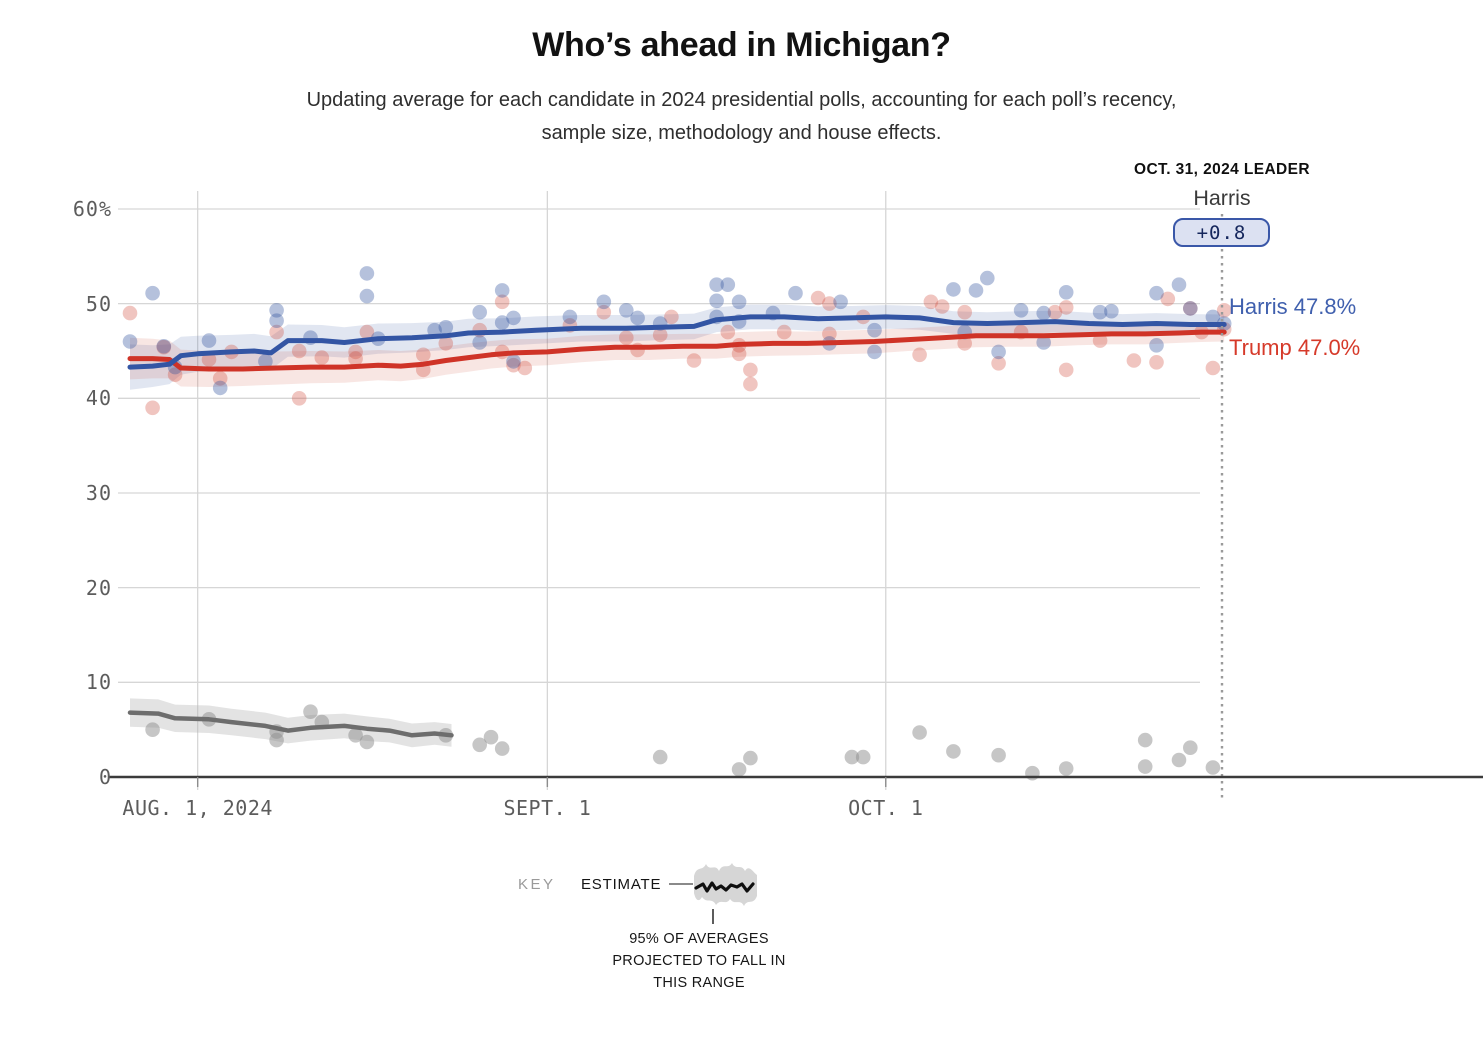 Image resolution: width=1483 pixels, height=1039 pixels. I want to click on y-tick-label: 10, so click(98, 682).